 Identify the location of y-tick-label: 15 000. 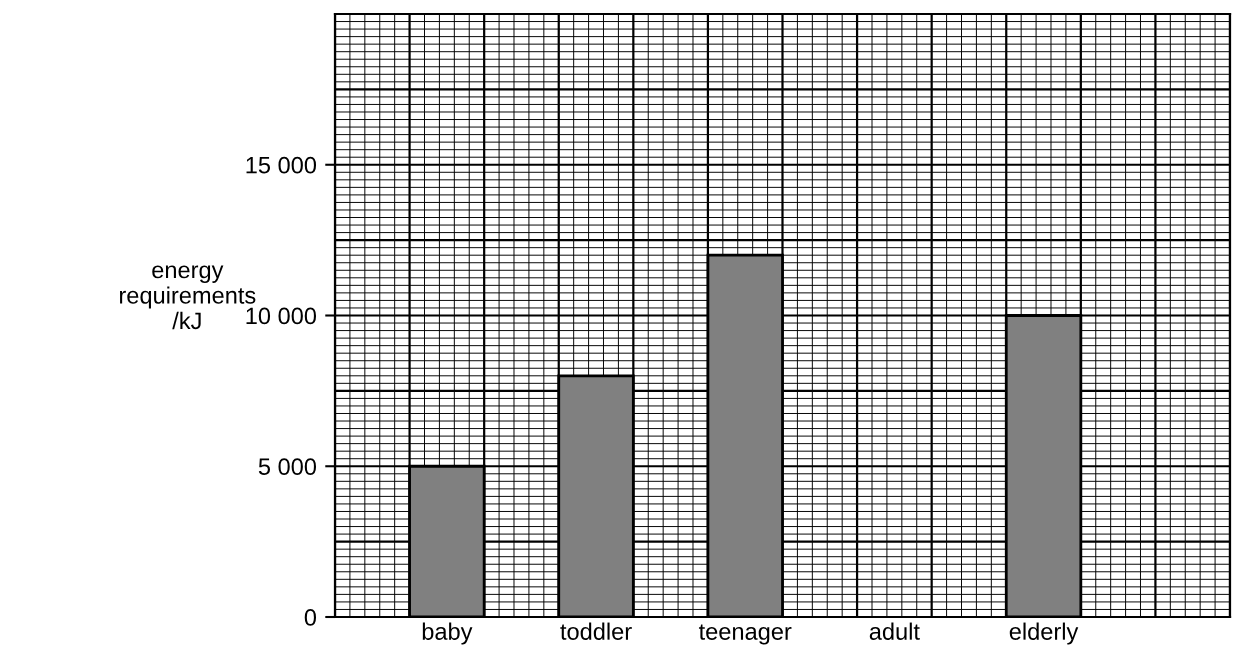
(281, 165).